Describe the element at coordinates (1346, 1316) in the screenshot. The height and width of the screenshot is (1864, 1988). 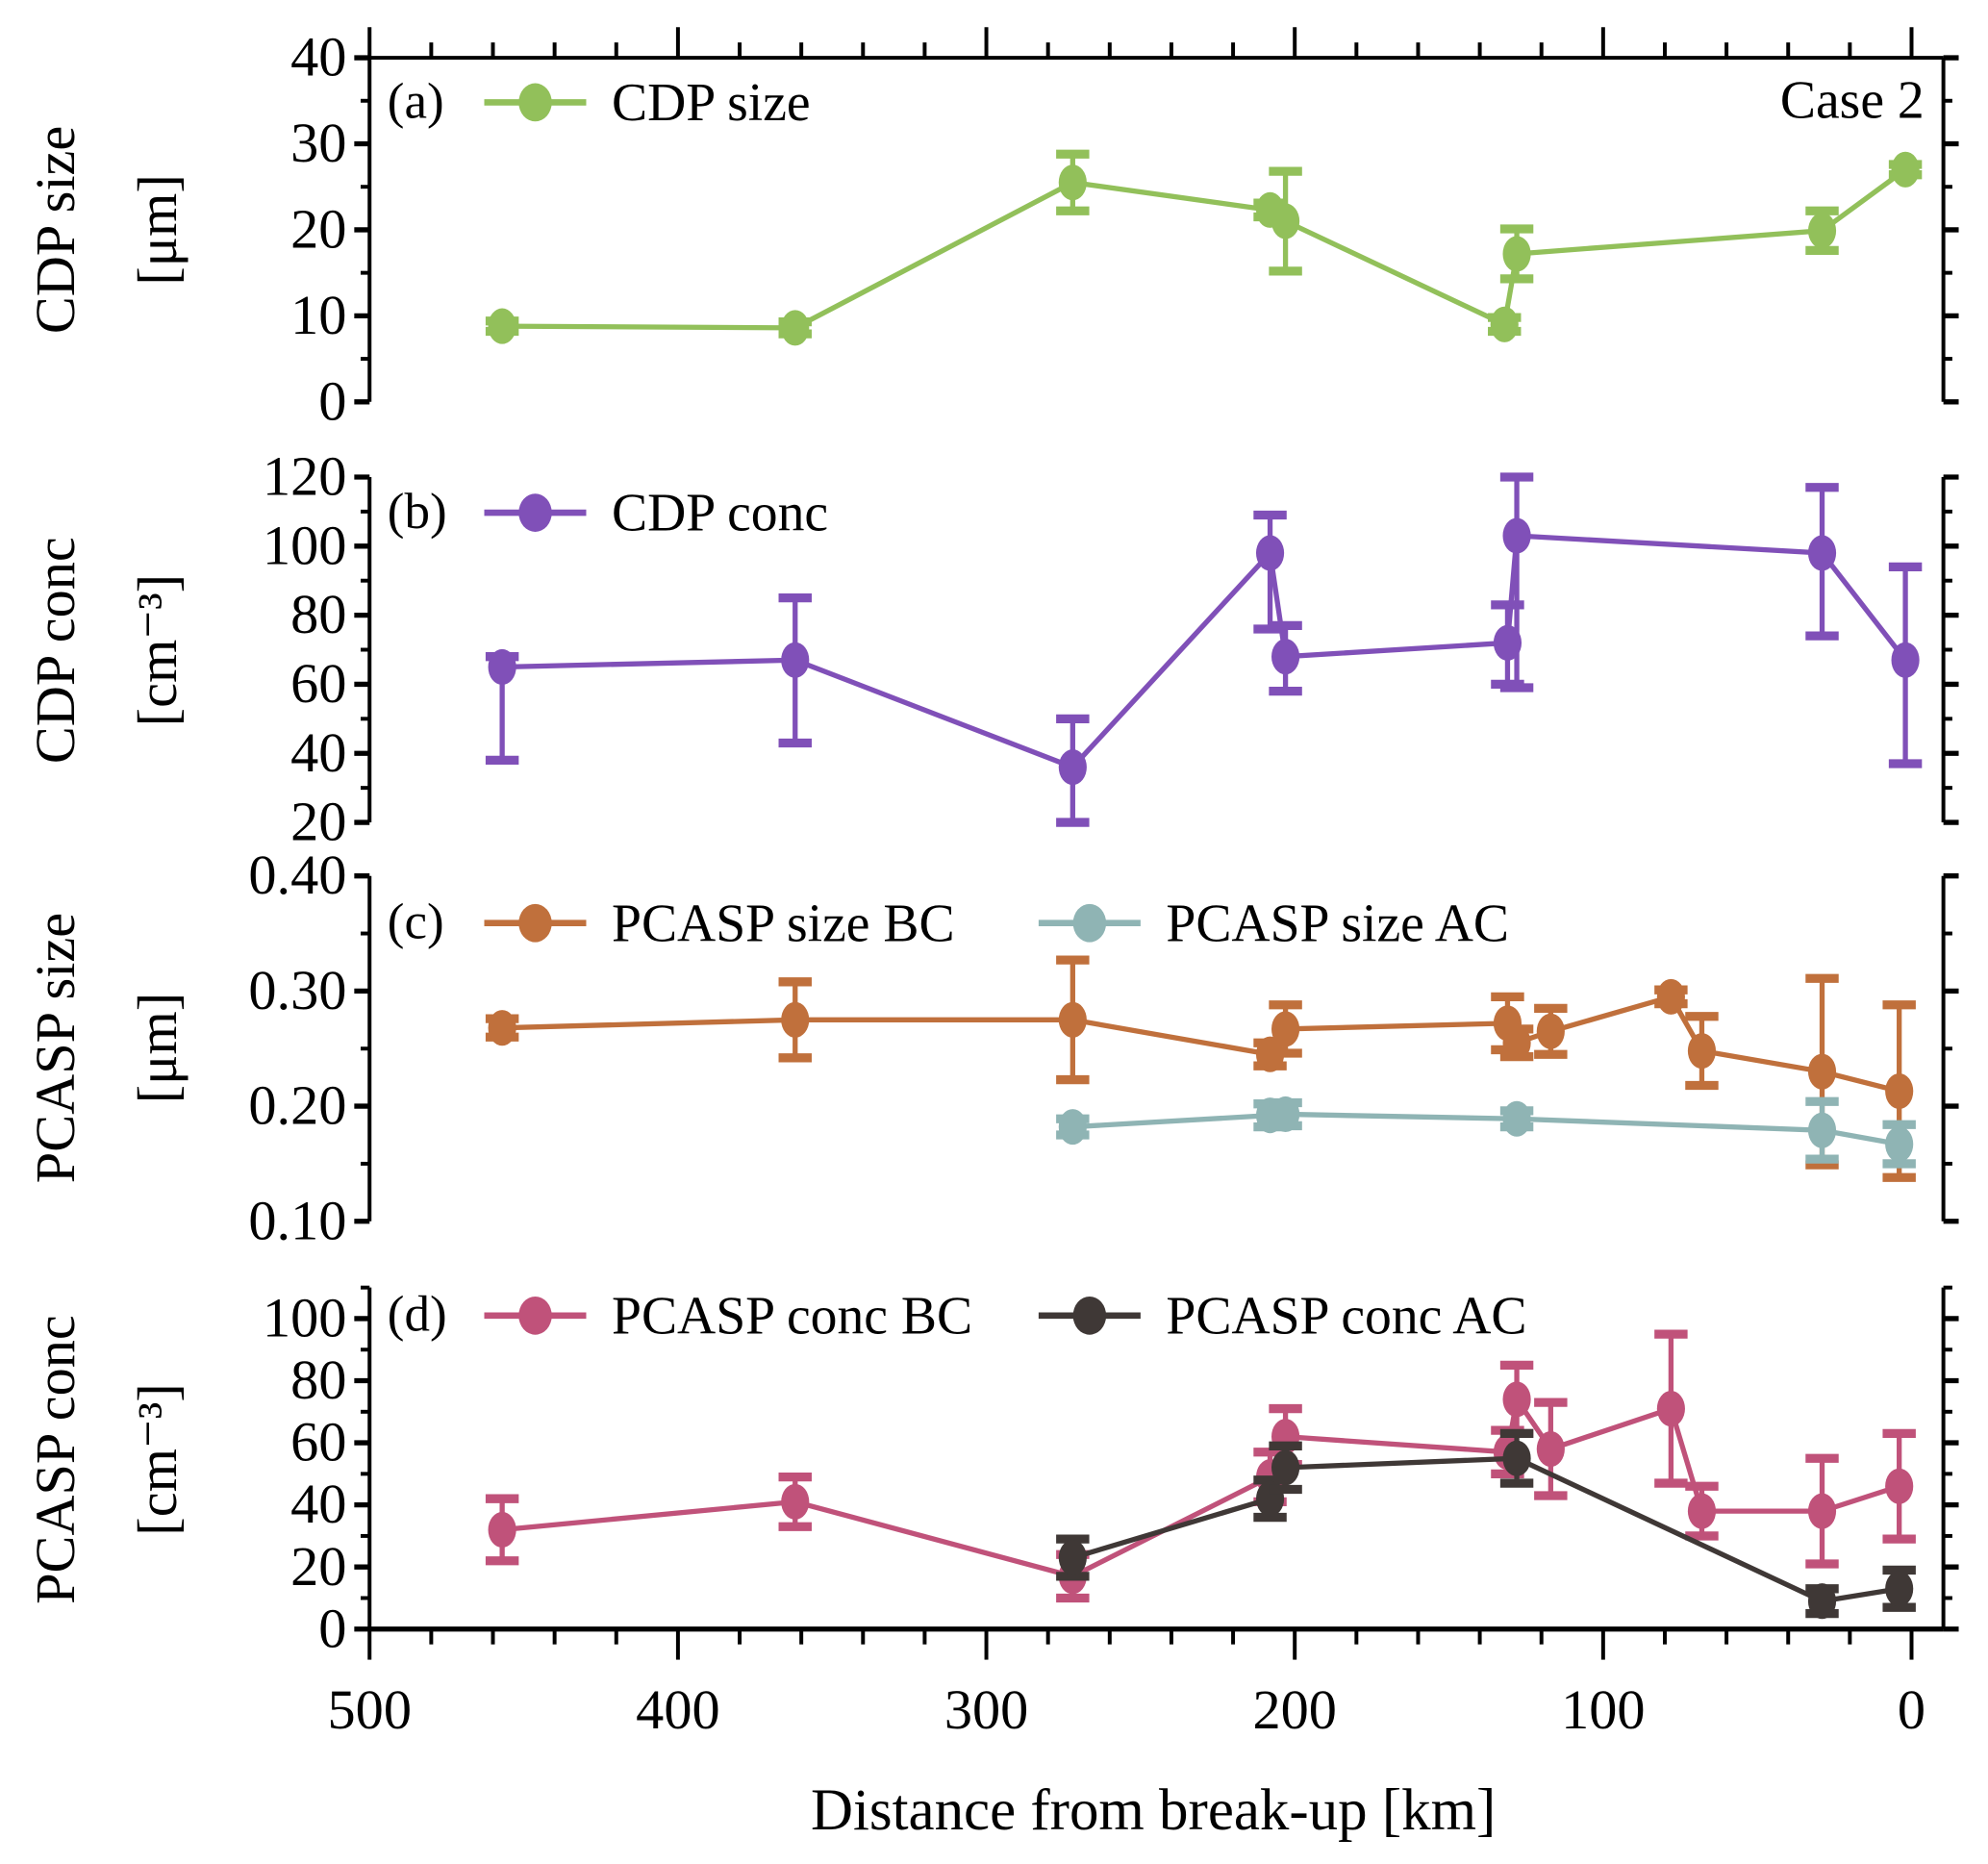
I see `legend-label: PCASP conc AC` at that location.